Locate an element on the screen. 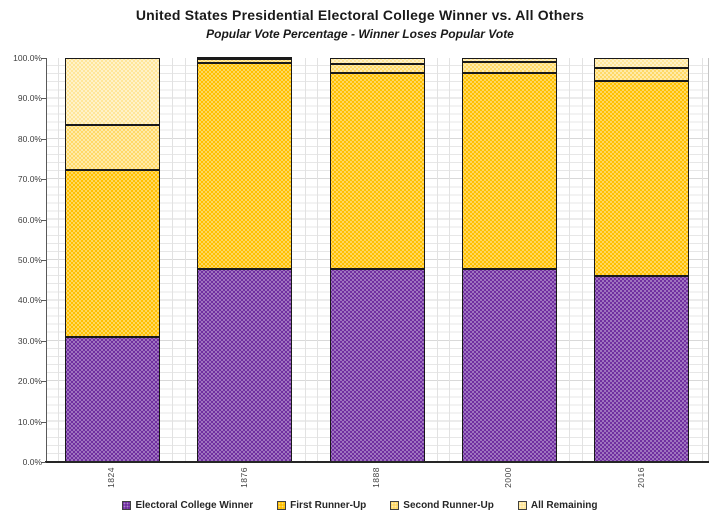 The width and height of the screenshot is (720, 522). y-axis-tick-label: 80.0% is located at coordinates (29, 138).